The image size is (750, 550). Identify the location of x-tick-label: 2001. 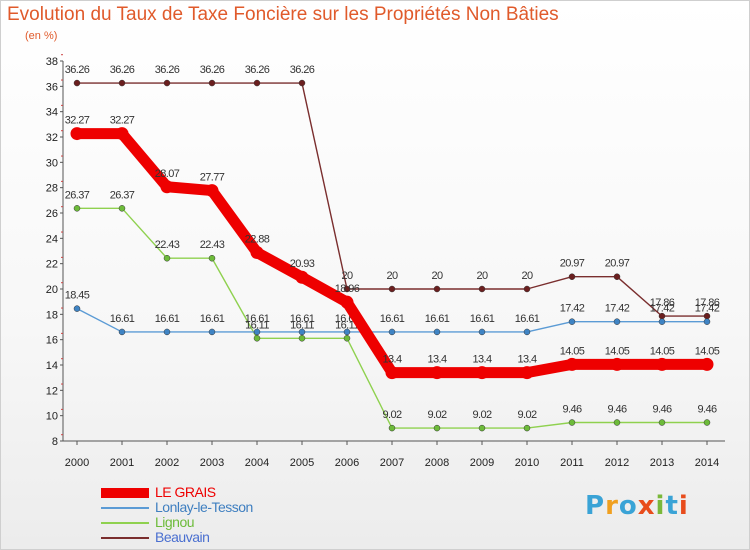
(122, 463).